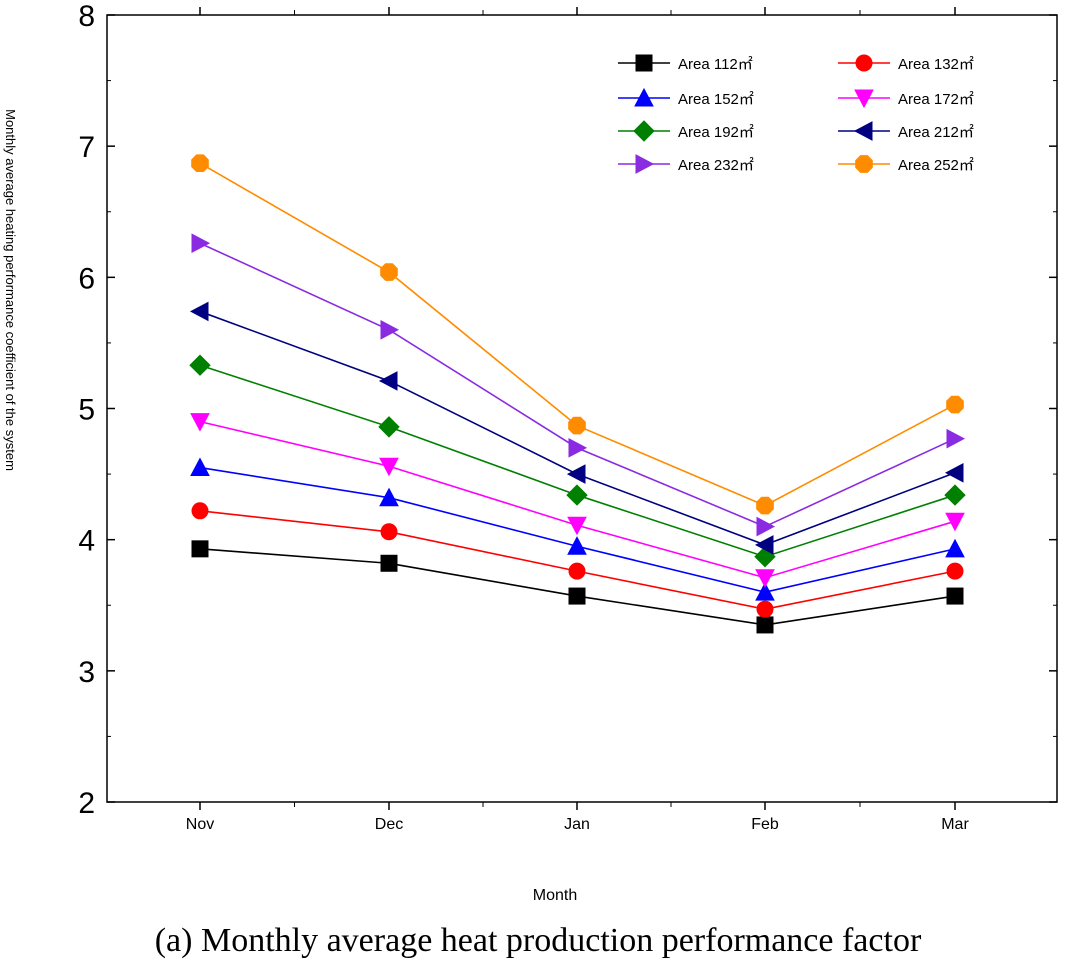 This screenshot has width=1076, height=973. Describe the element at coordinates (936, 165) in the screenshot. I see `legend-label: Area 252㎡` at that location.